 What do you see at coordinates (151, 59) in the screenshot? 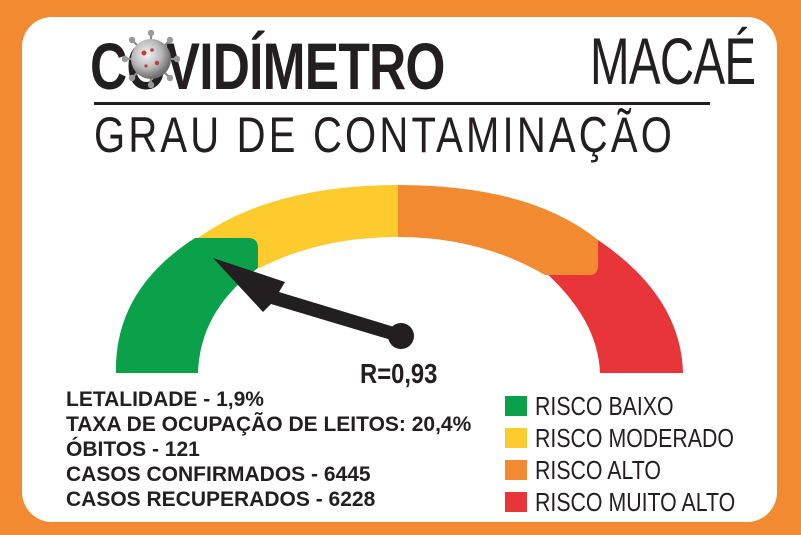
I see `coronavirus-icon` at bounding box center [151, 59].